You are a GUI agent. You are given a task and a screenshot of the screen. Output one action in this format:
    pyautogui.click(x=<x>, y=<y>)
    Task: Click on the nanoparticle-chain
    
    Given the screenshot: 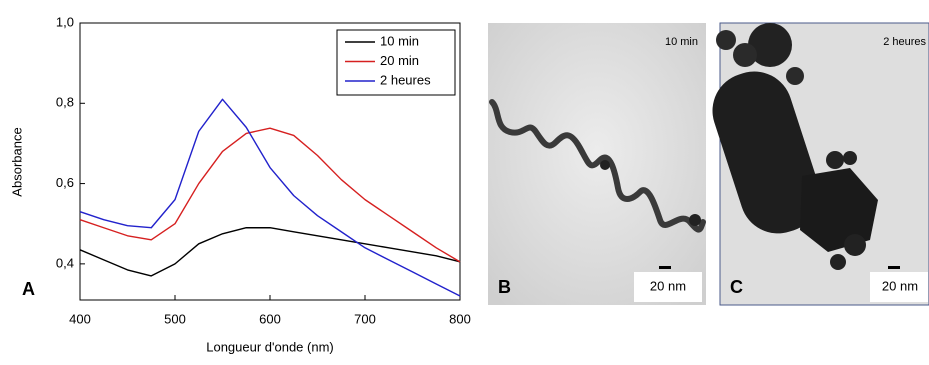 What is the action you would take?
    pyautogui.click(x=597, y=166)
    